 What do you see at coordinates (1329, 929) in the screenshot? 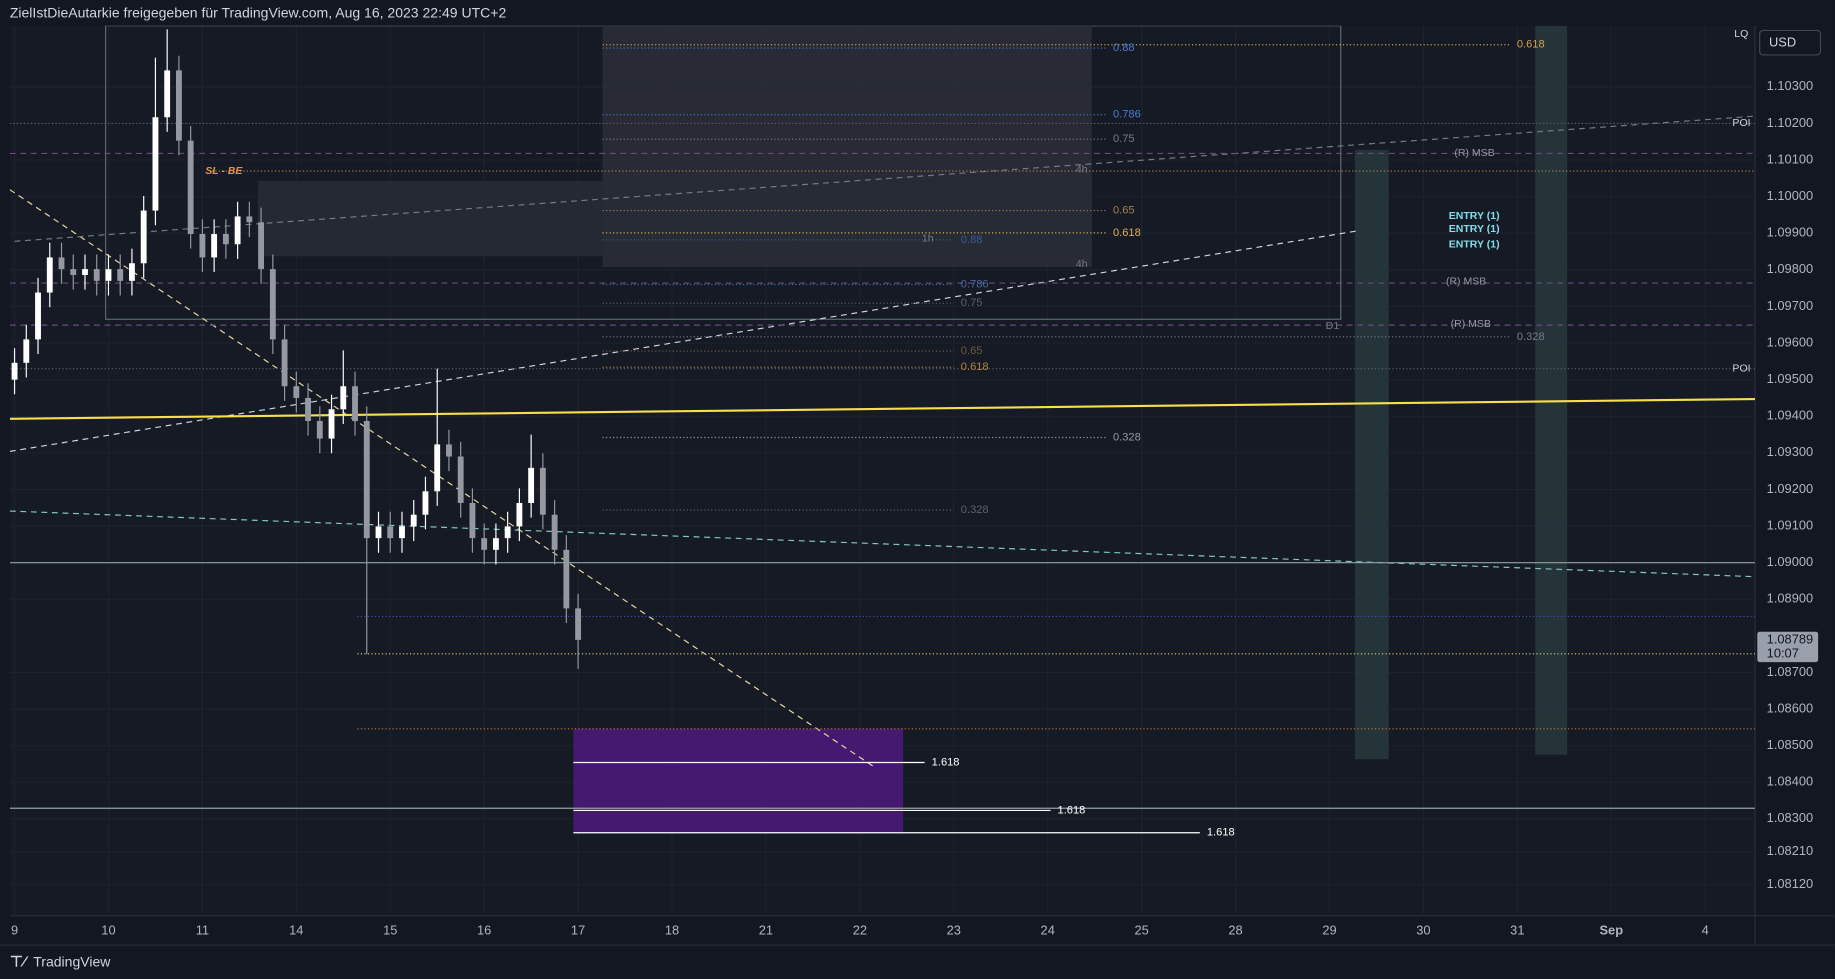
I see `x-tick-label: 29` at bounding box center [1329, 929].